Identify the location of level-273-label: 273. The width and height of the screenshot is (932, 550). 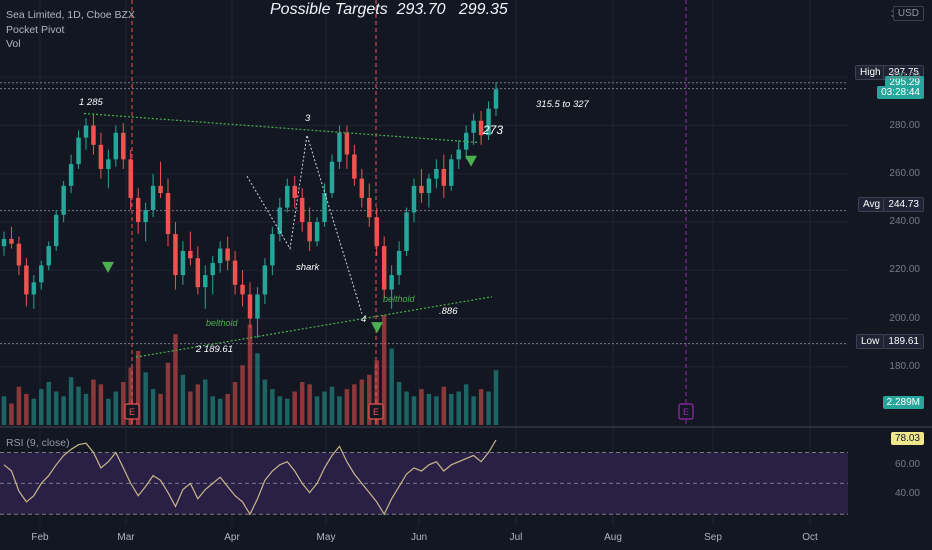
(493, 130).